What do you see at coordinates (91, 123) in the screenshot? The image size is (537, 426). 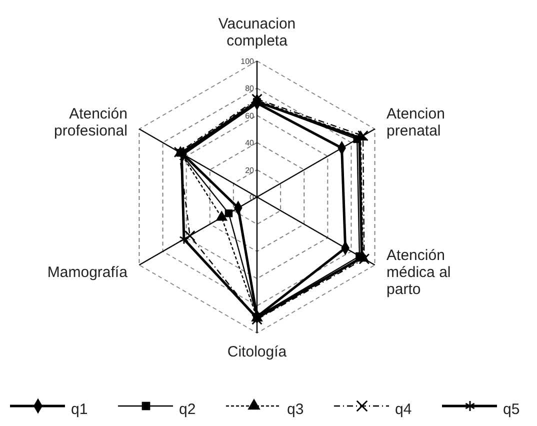 I see `spoke-label: Atención profesional` at bounding box center [91, 123].